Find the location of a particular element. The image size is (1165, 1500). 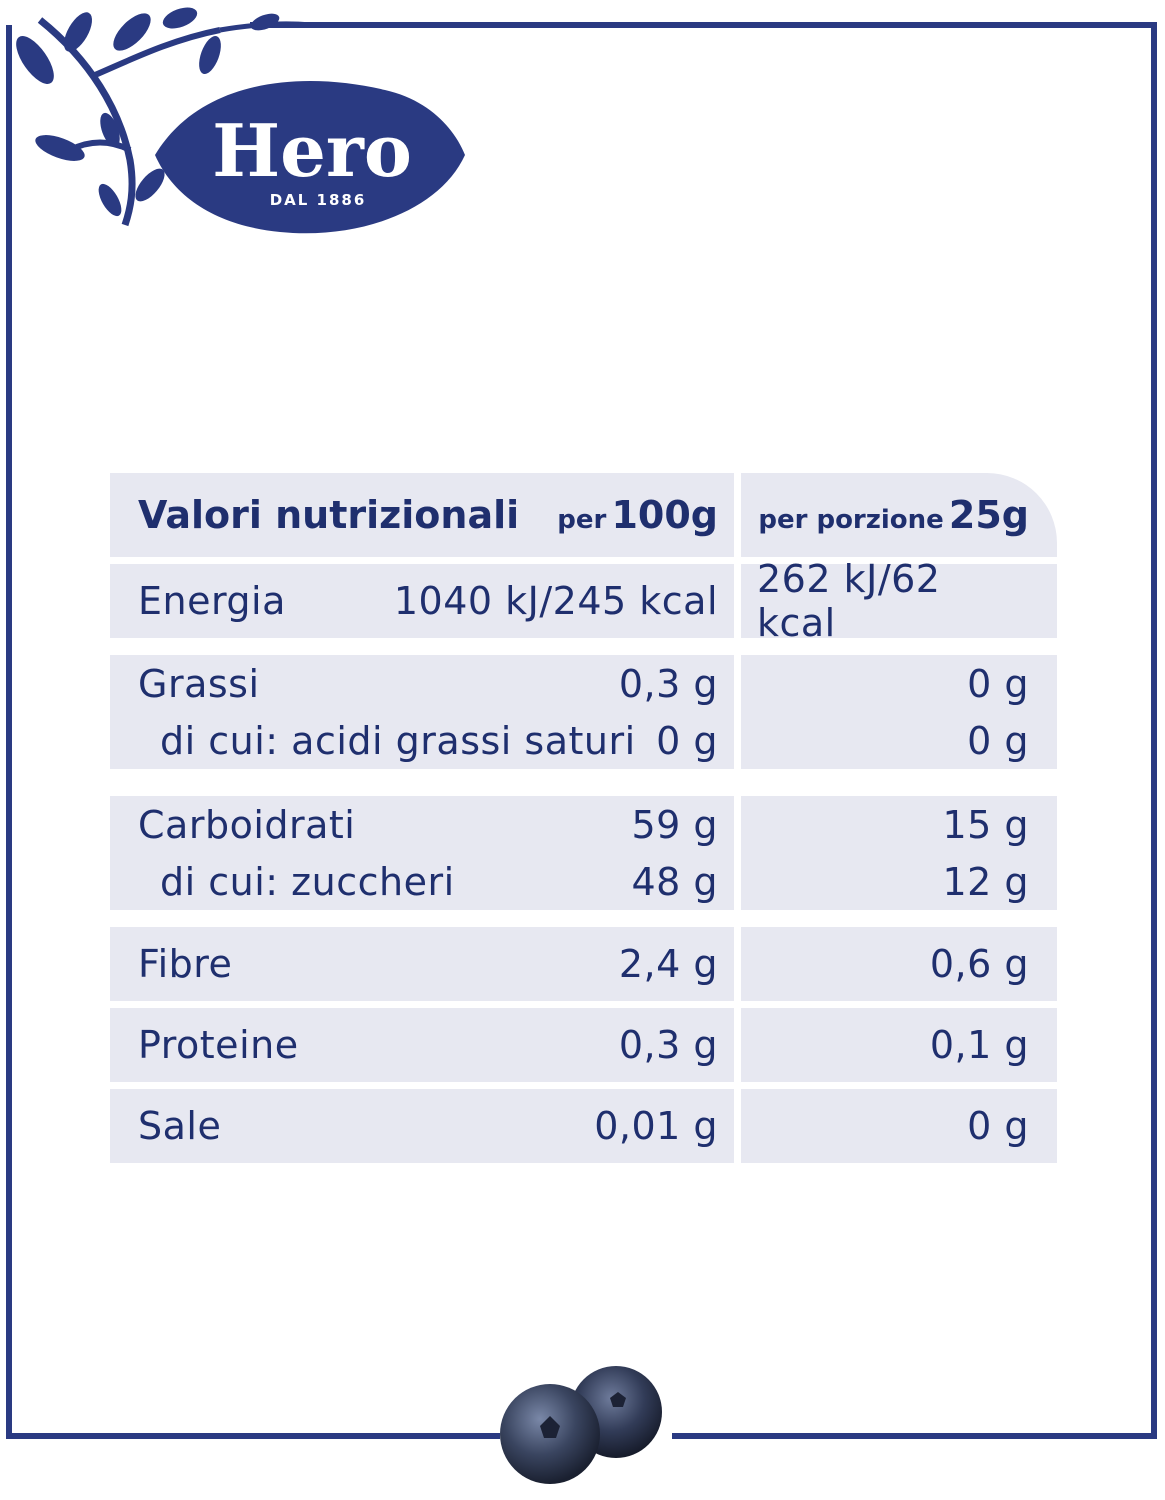

frame-left-line is located at coordinates (9, 732).